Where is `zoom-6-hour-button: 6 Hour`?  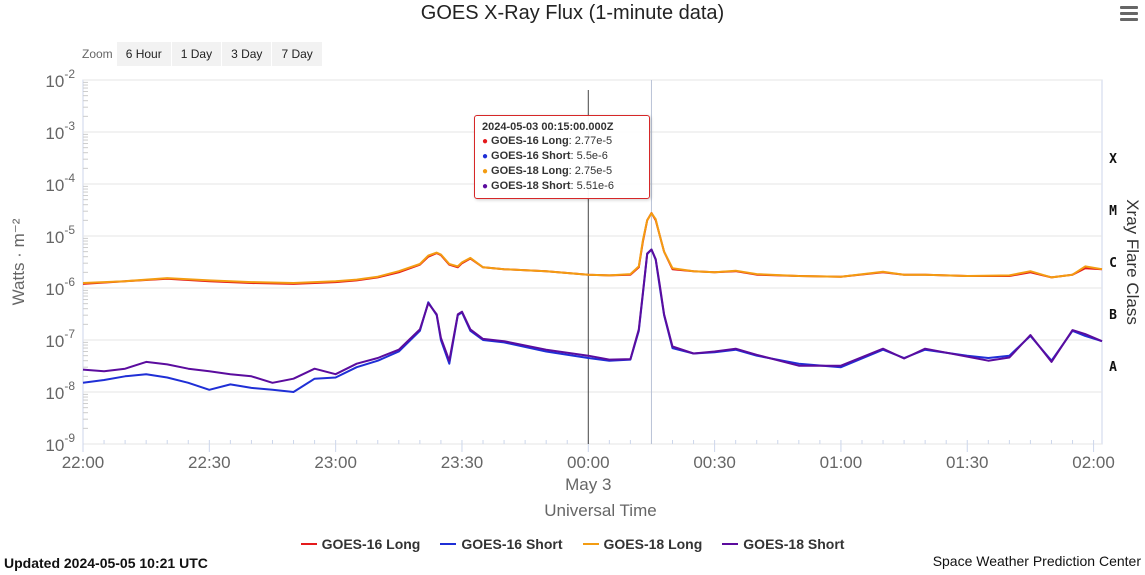 zoom-6-hour-button: 6 Hour is located at coordinates (143, 54).